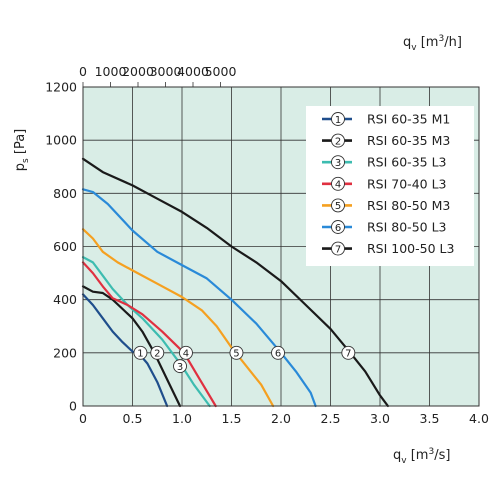  I want to click on curve-labels: 1 2 43 5 6 7, so click(244, 359).